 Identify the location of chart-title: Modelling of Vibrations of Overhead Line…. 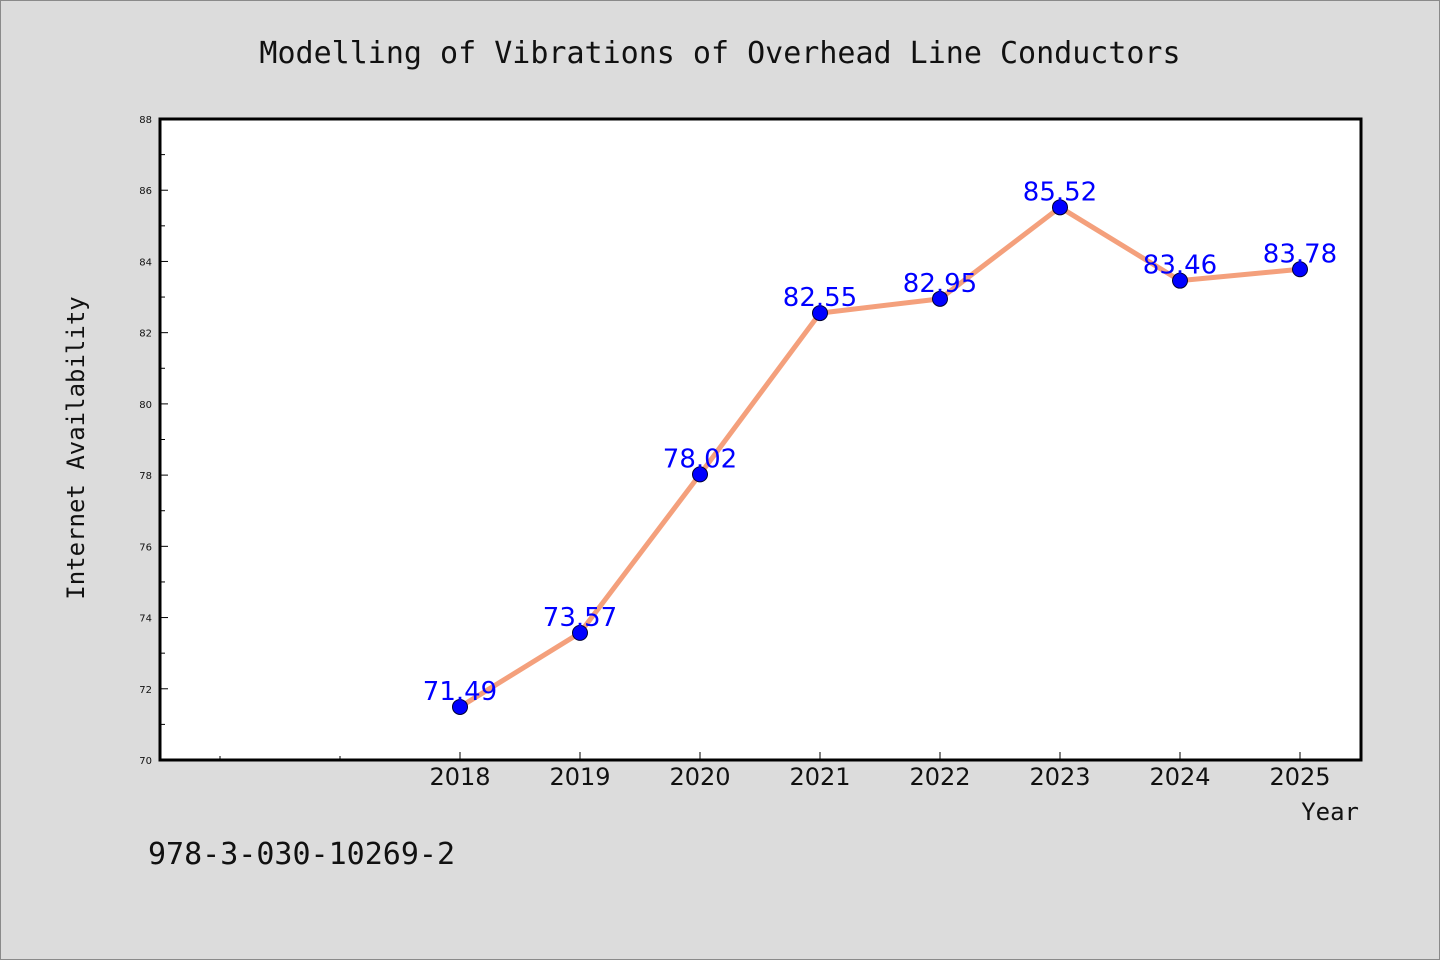
(719, 53).